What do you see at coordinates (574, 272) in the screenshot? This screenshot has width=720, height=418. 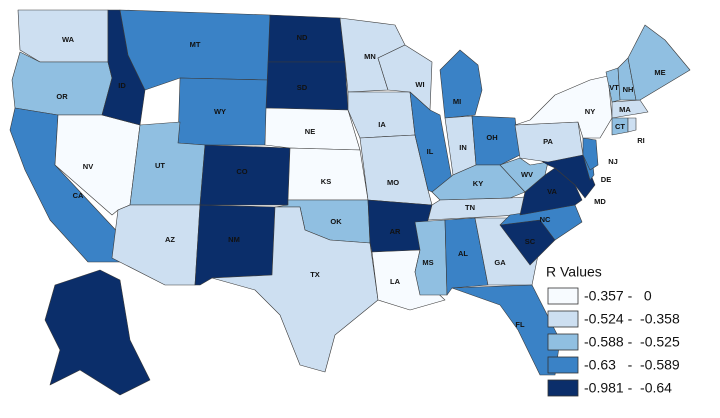 I see `legend-title: R Values` at bounding box center [574, 272].